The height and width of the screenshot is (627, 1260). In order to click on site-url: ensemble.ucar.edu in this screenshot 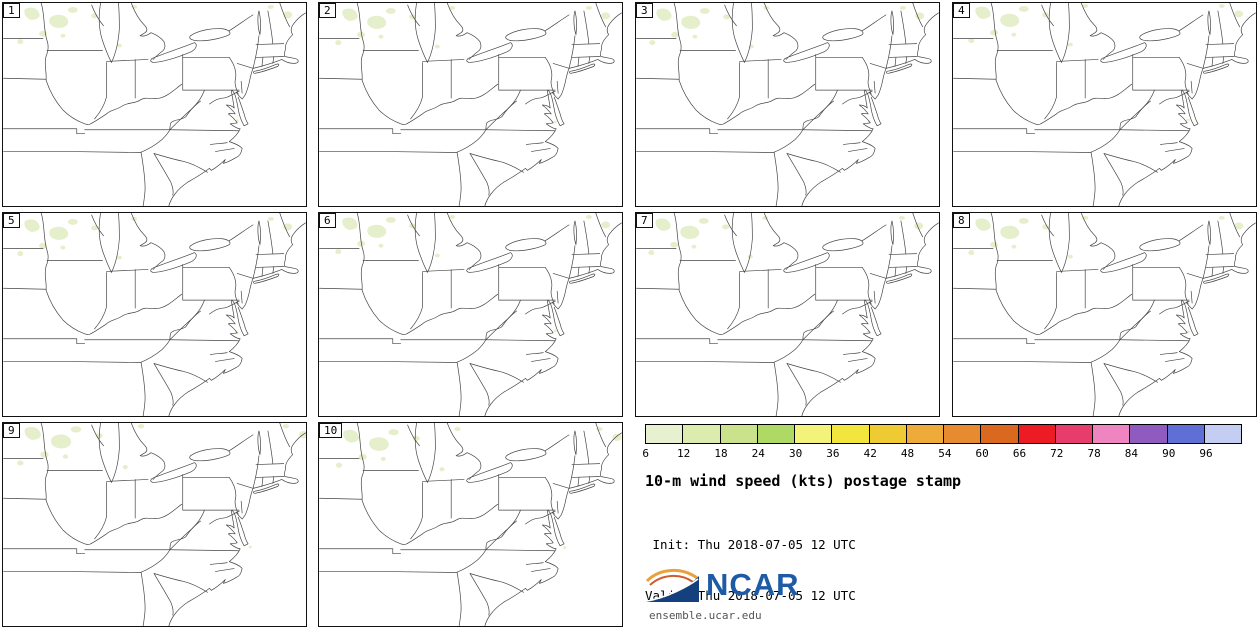, I will do `click(705, 615)`.